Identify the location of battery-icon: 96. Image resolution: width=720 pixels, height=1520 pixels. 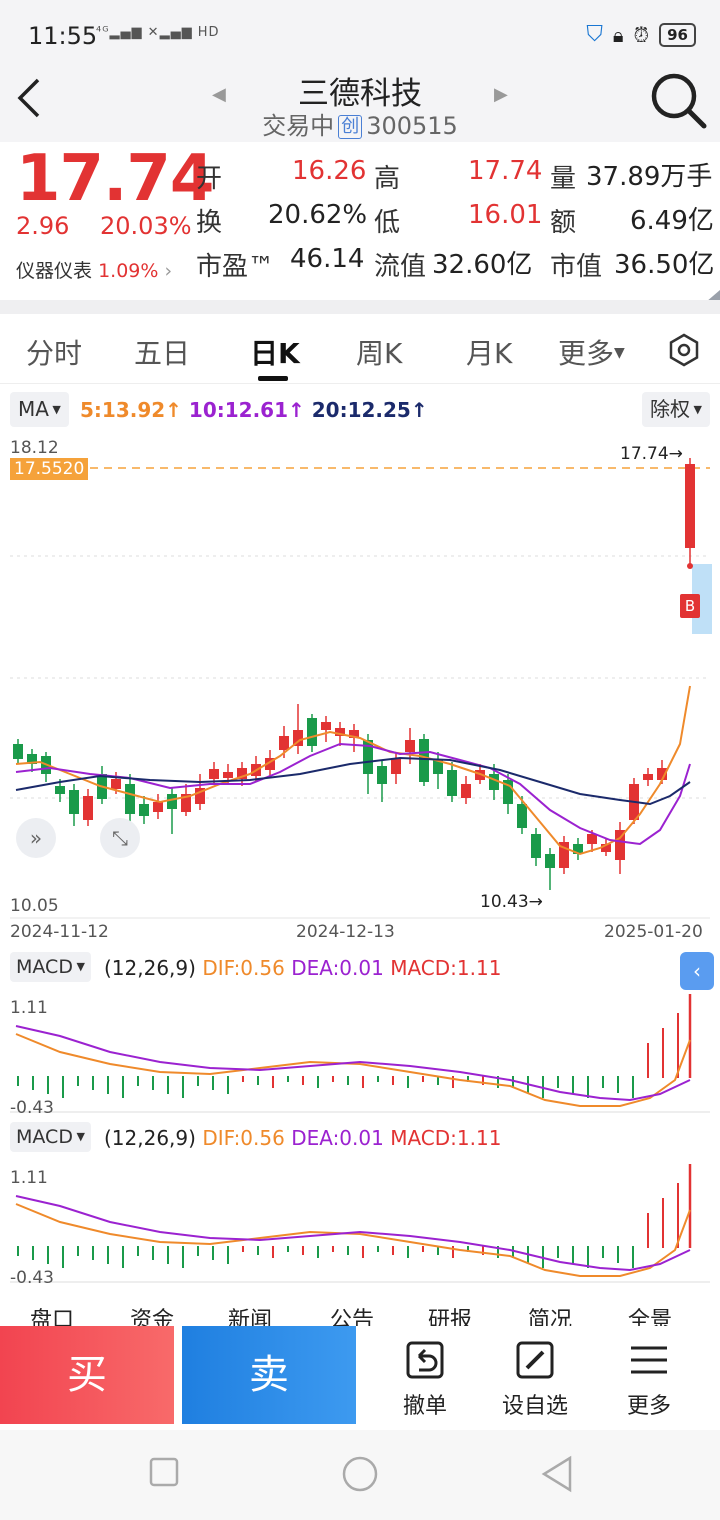
(677, 34).